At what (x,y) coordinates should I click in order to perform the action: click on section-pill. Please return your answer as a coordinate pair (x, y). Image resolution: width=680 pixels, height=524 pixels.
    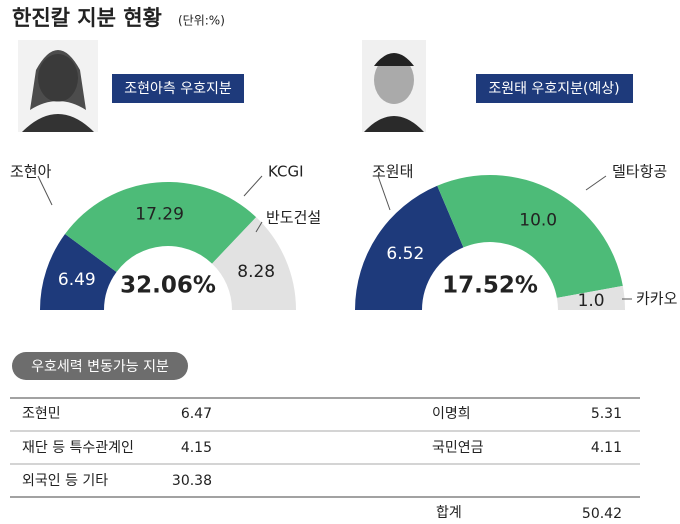
    Looking at the image, I should click on (100, 366).